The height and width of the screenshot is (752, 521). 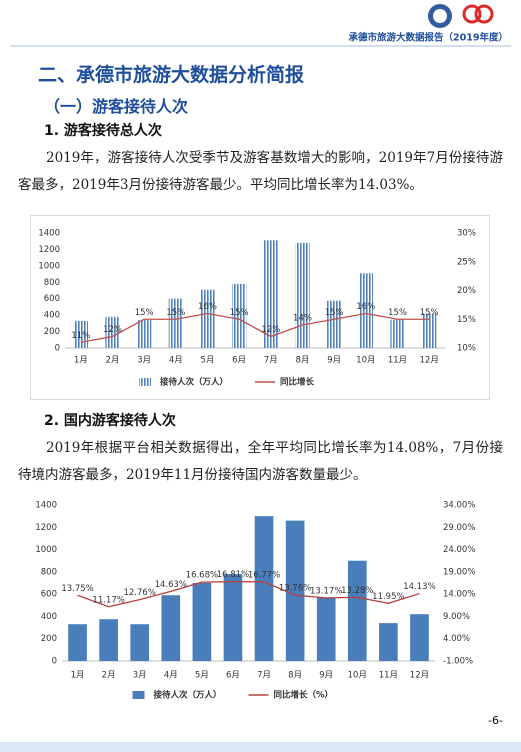 I want to click on y2-tick-label: 10%, so click(x=466, y=349).